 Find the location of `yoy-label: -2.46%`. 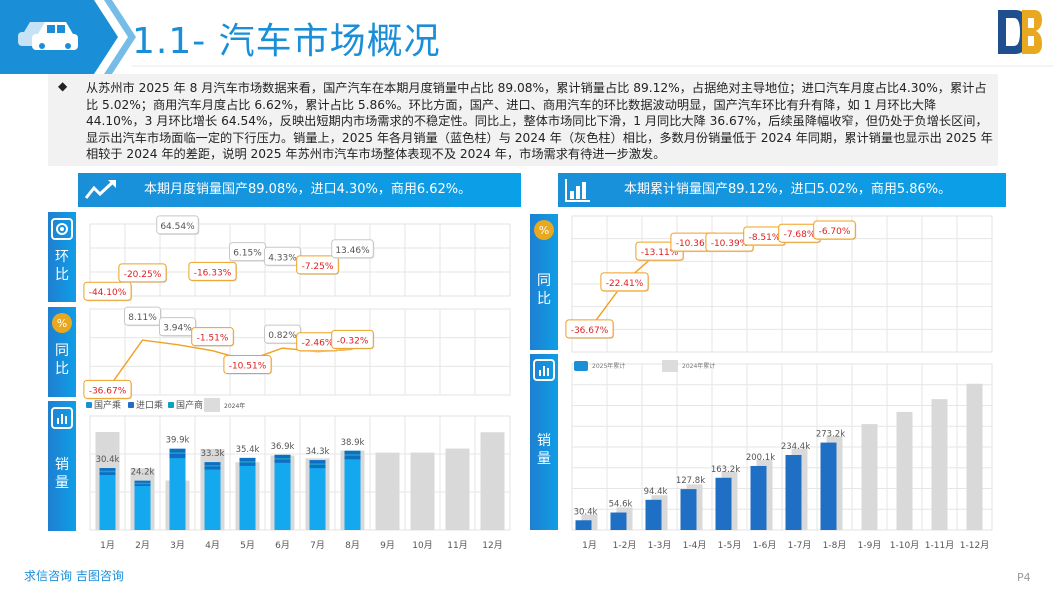

yoy-label: -2.46% is located at coordinates (318, 344).